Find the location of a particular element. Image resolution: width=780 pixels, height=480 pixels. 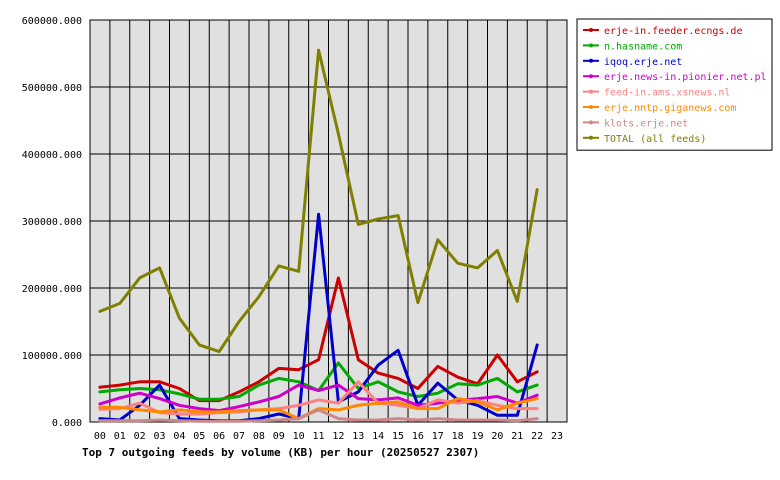

y-tick-label: 500000.000 is located at coordinates (52, 88).